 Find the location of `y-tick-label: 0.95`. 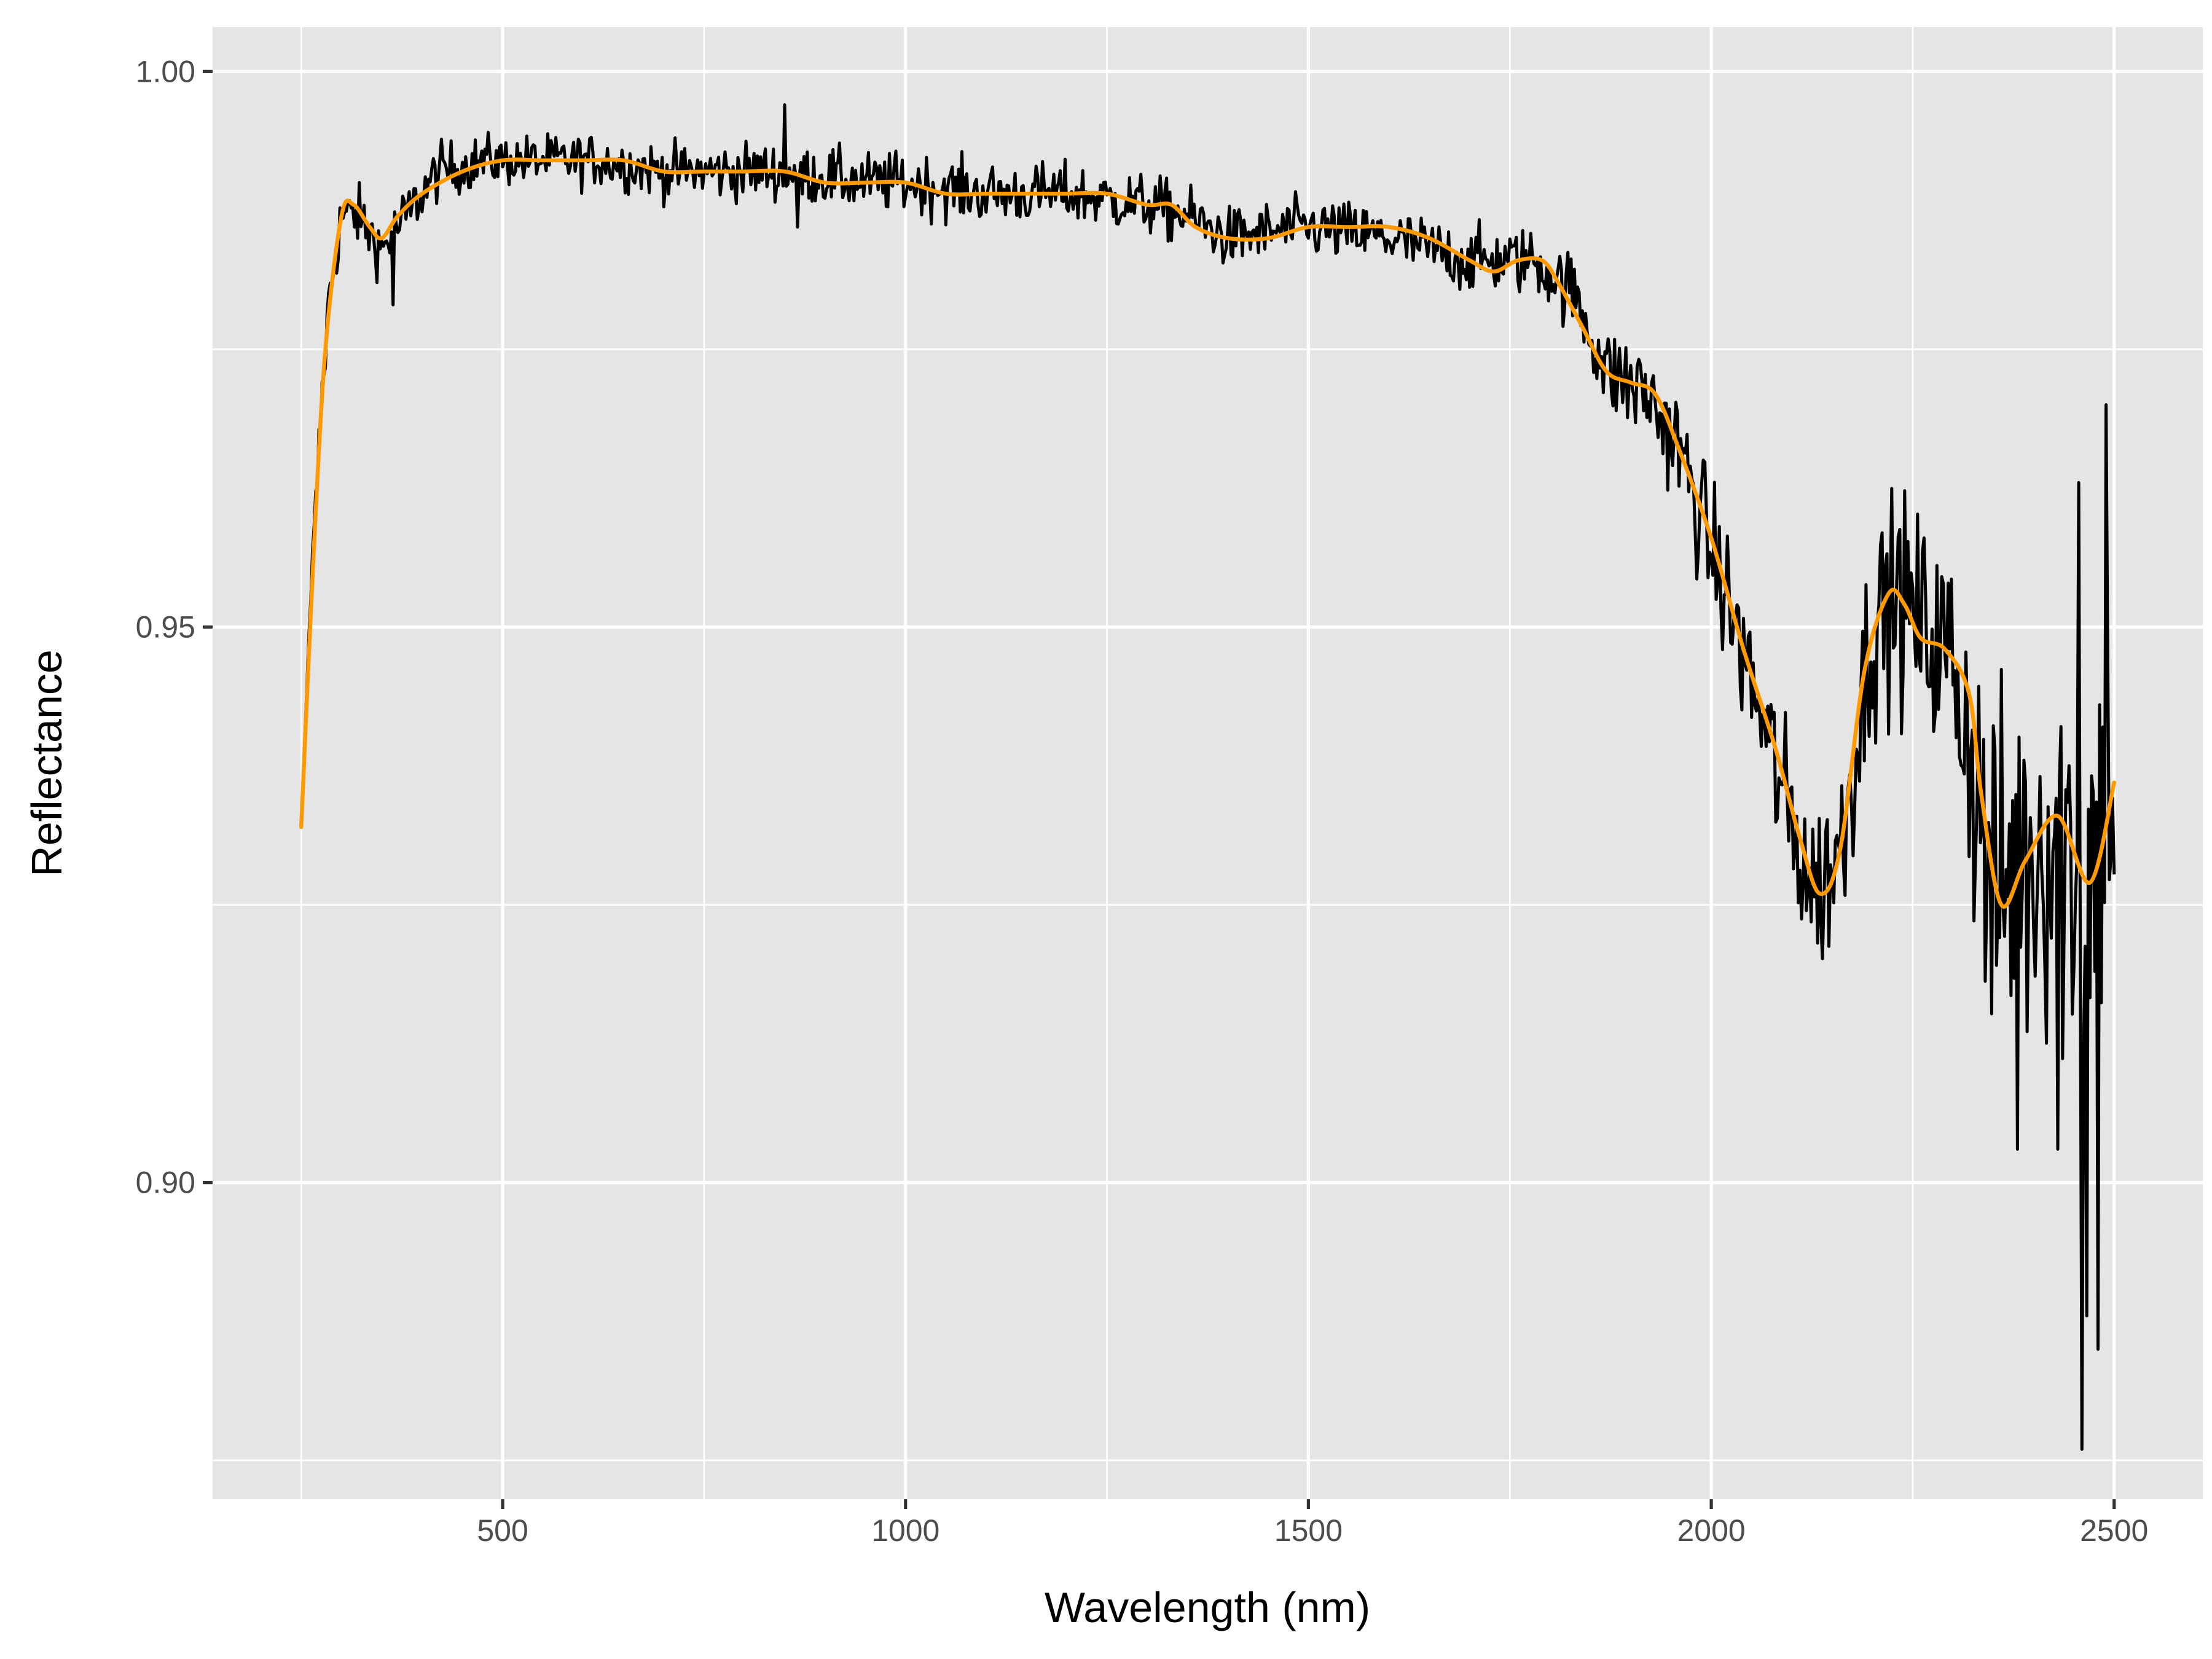

y-tick-label: 0.95 is located at coordinates (165, 627).